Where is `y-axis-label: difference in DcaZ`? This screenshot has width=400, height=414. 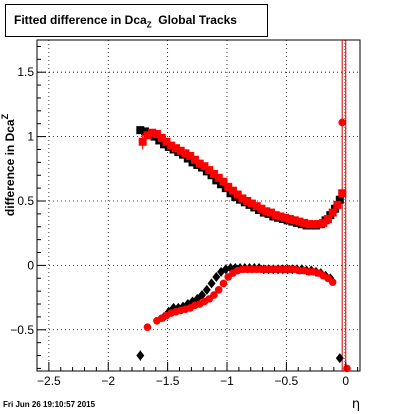 y-axis-label: difference in DcaZ is located at coordinates (8, 164).